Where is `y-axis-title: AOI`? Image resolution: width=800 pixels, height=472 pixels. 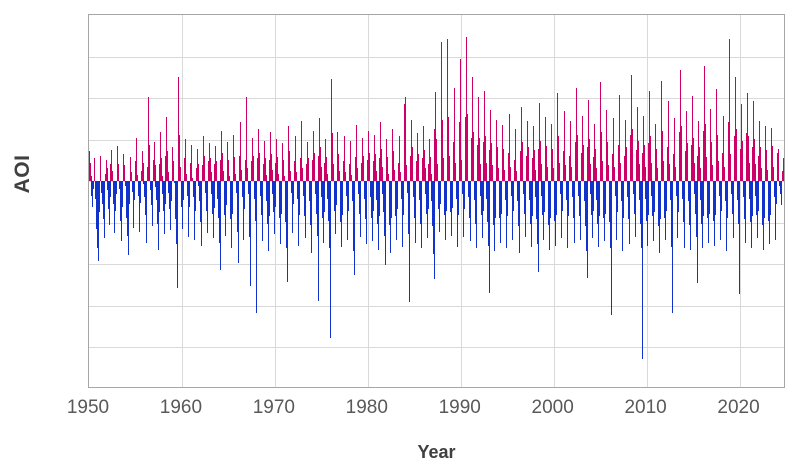
y-axis-title: AOI is located at coordinates (22, 174).